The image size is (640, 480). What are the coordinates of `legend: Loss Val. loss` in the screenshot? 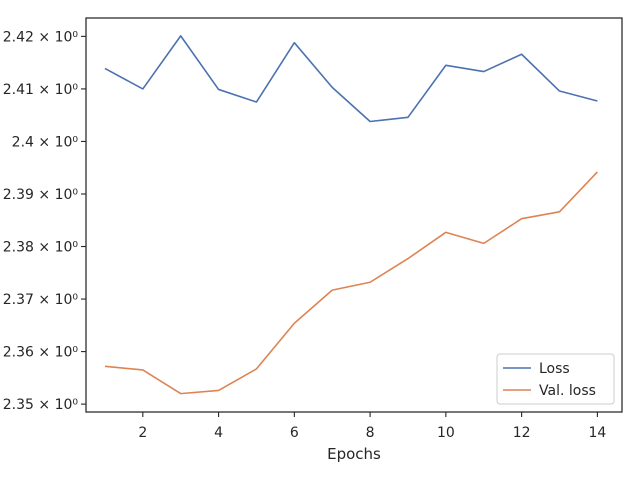 It's located at (555, 379).